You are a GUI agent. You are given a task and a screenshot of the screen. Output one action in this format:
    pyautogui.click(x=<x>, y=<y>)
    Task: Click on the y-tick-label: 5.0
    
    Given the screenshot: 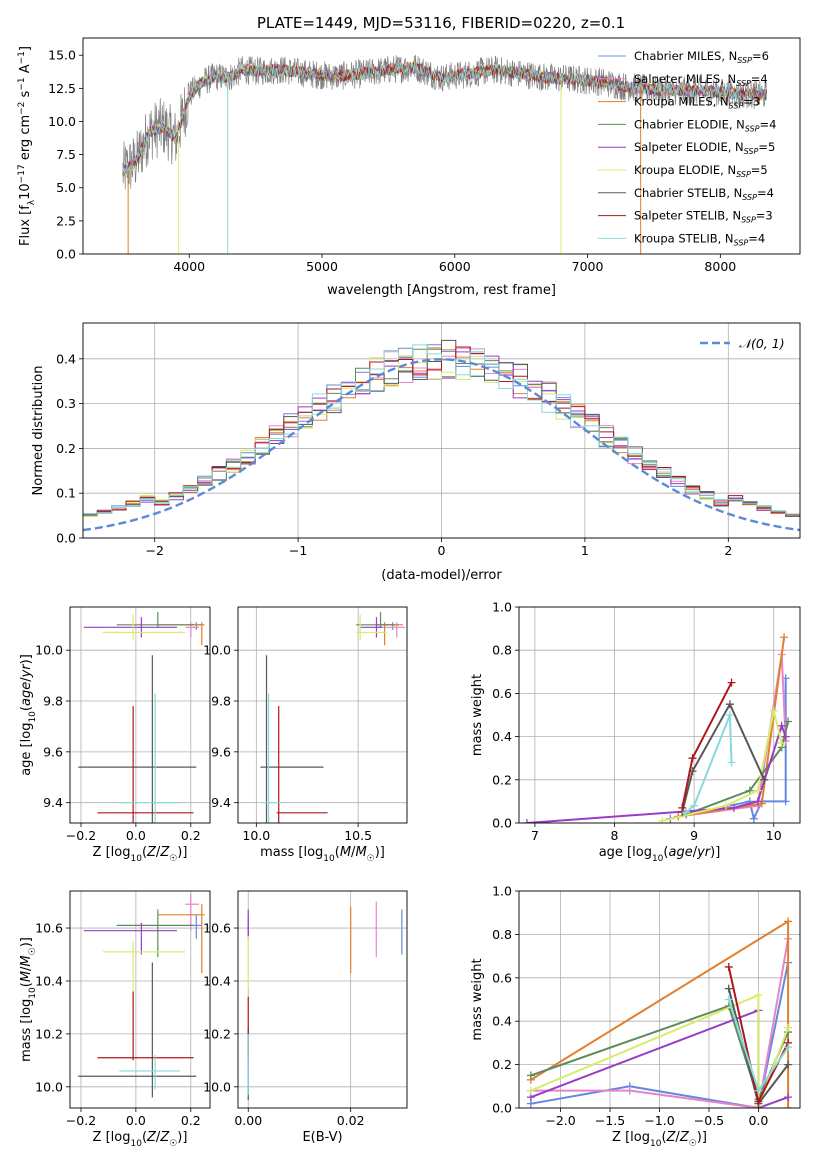 What is the action you would take?
    pyautogui.click(x=66, y=187)
    